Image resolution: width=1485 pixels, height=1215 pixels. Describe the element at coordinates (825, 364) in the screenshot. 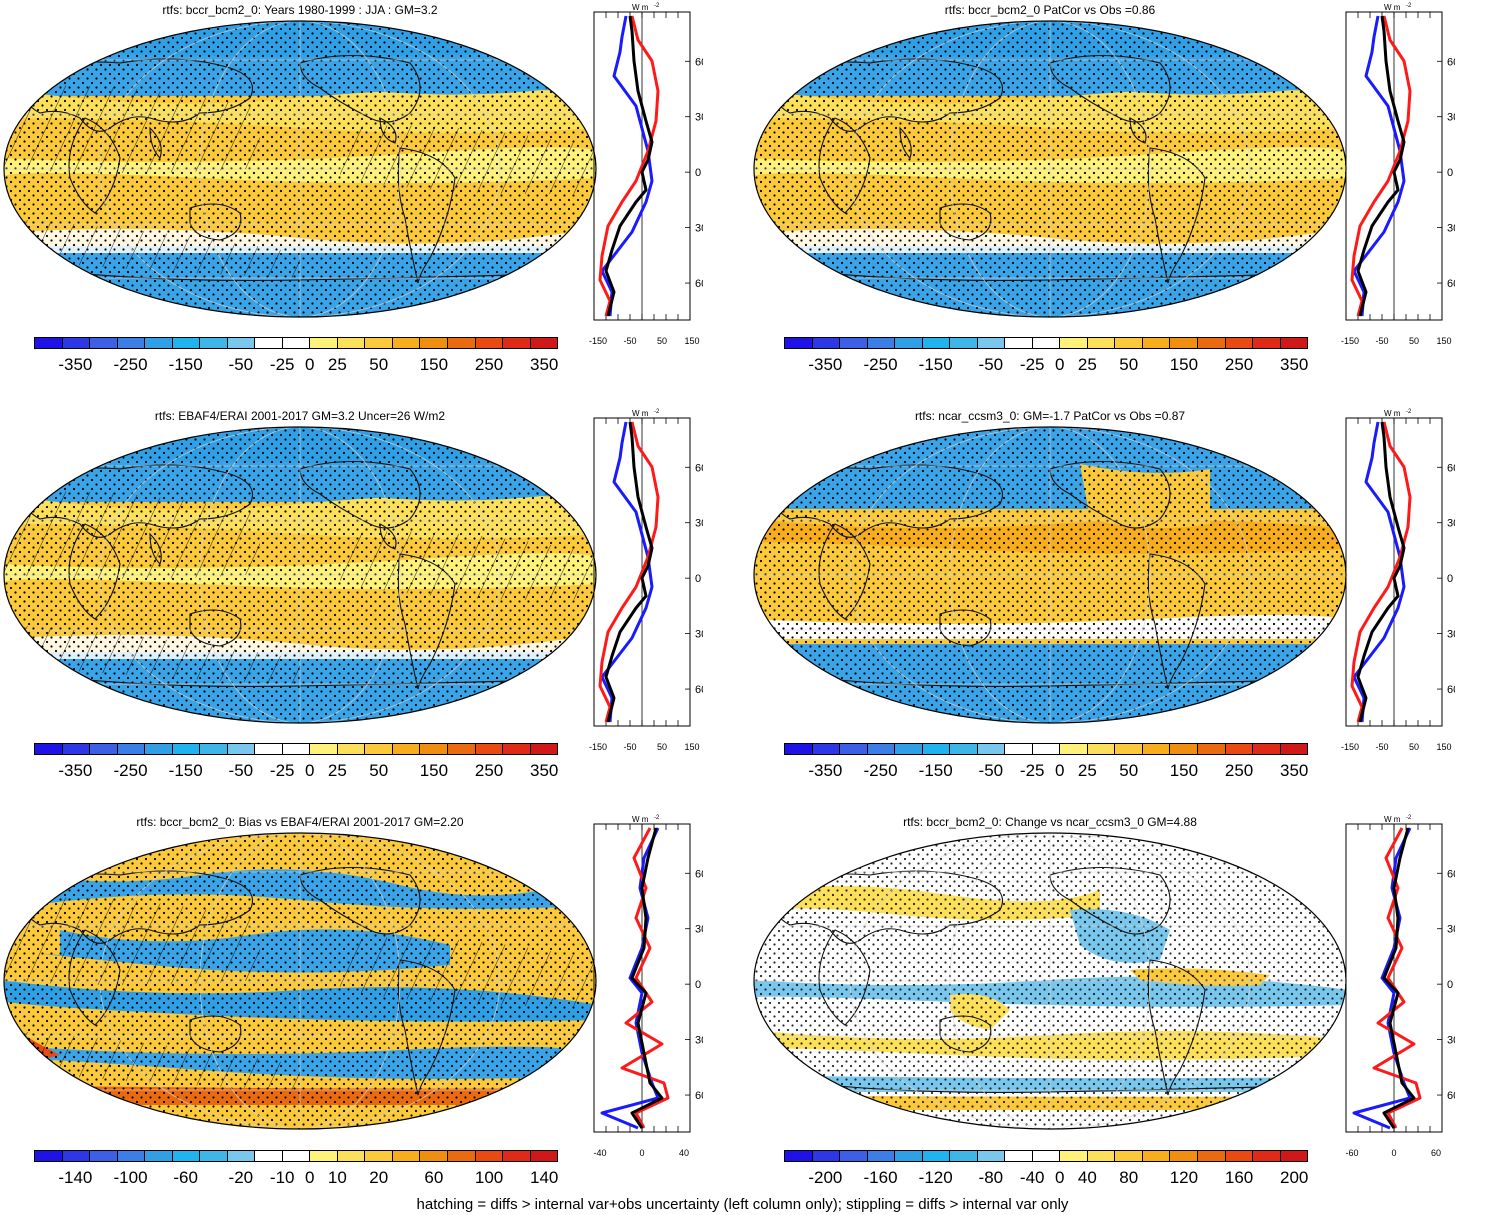

I see `colorbar-tick-label: -350` at that location.